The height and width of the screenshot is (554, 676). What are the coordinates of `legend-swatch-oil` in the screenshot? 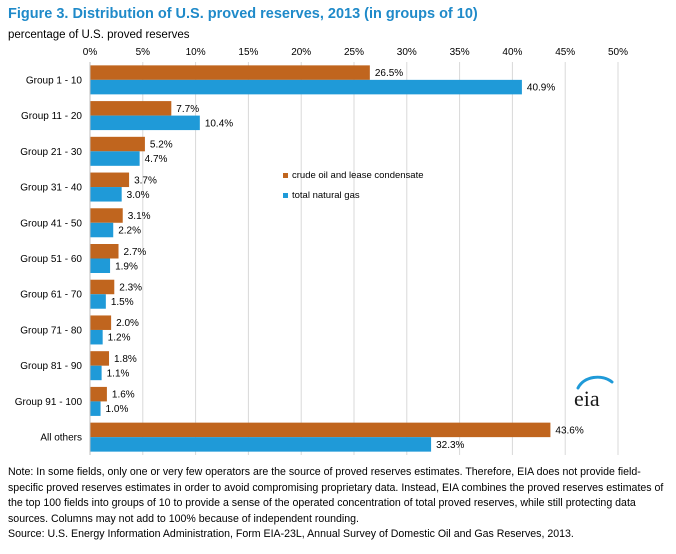 It's located at (285, 175).